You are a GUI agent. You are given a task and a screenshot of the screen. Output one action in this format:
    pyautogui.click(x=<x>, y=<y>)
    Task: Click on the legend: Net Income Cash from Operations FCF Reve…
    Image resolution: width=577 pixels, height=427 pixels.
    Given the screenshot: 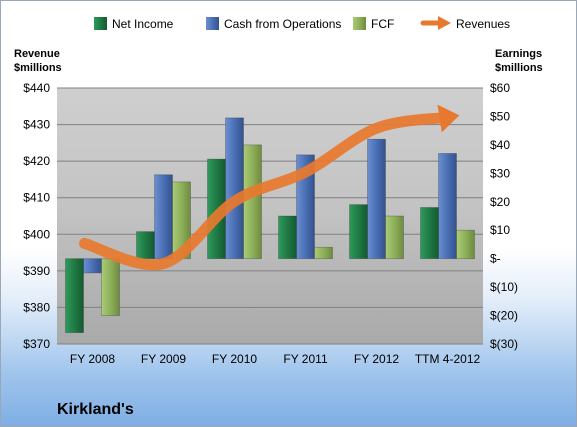 What is the action you would take?
    pyautogui.click(x=302, y=23)
    